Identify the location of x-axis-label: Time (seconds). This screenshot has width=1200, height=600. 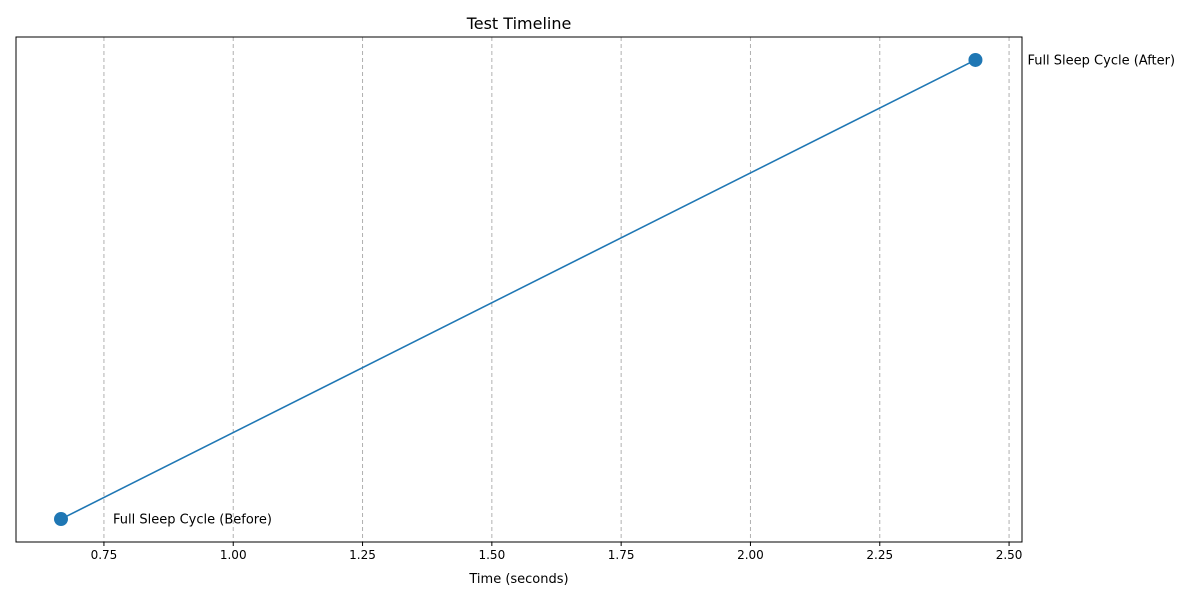
(518, 579).